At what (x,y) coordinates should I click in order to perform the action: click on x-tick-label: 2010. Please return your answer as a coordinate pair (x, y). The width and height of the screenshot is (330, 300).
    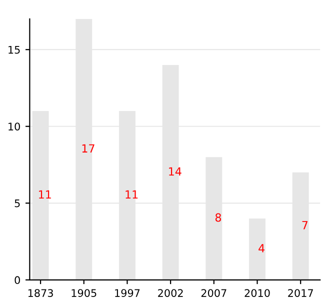
    Looking at the image, I should click on (257, 293).